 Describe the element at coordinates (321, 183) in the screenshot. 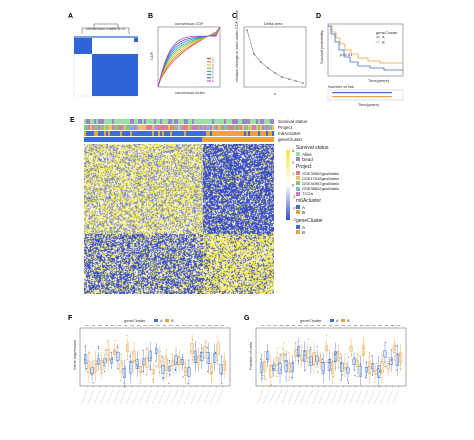

I see `legend-project-label: GSE40967geoMatrix` at that location.